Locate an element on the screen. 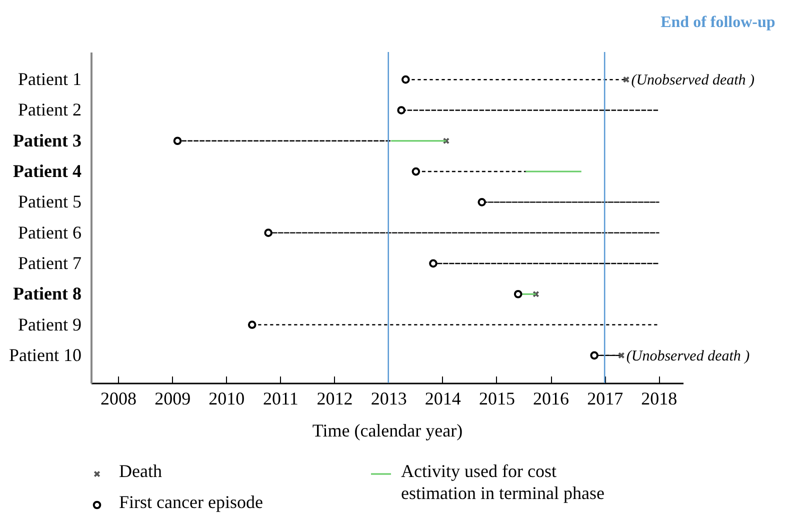 This screenshot has width=787, height=516. y-tick-label: Patient 7 is located at coordinates (50, 262).